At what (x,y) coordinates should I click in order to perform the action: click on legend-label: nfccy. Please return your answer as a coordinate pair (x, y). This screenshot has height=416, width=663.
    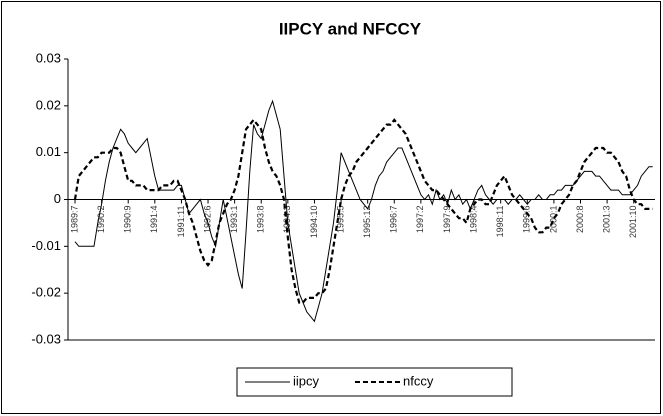
    Looking at the image, I should click on (418, 380).